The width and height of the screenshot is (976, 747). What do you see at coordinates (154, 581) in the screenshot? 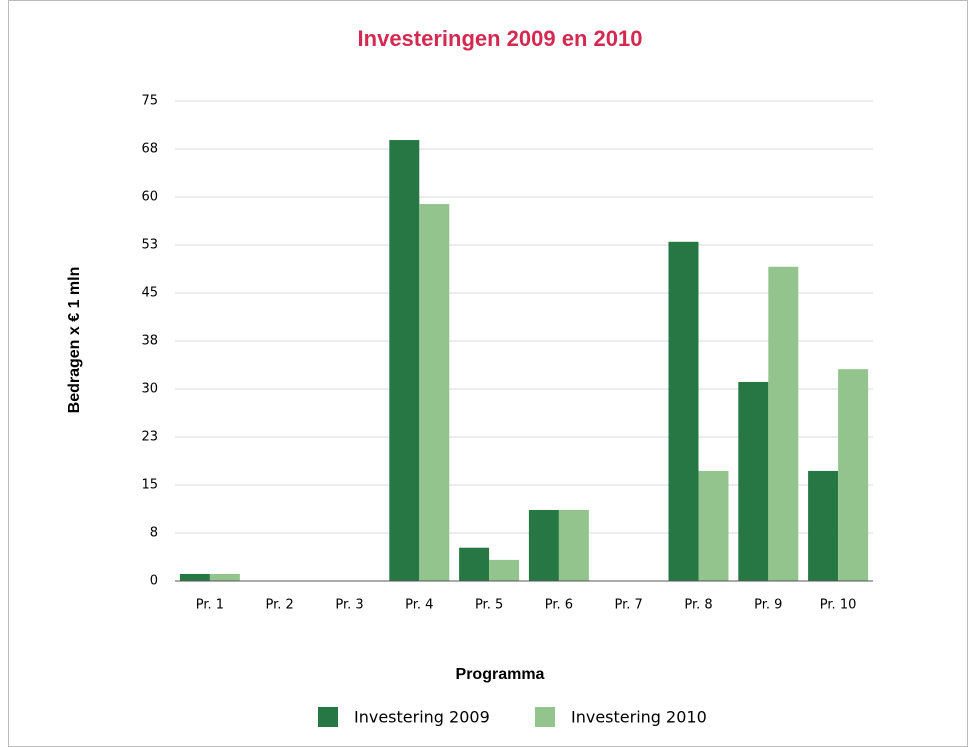
I see `y-tick-label: 0` at bounding box center [154, 581].